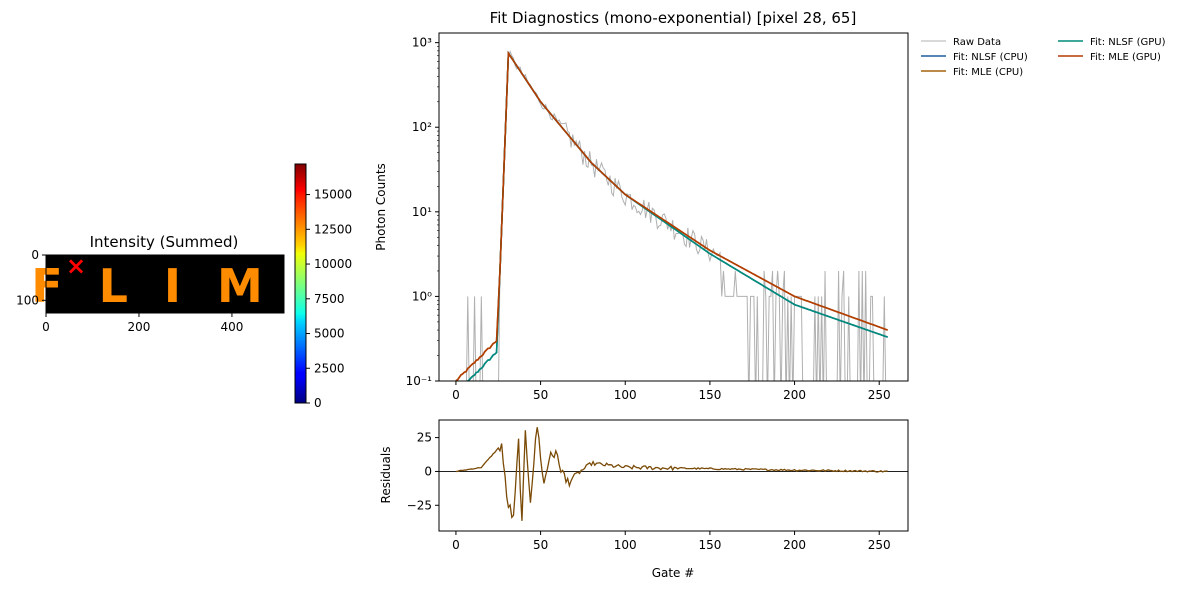 This screenshot has height=589, width=1188. Describe the element at coordinates (419, 505) in the screenshot. I see `res-ytick-label: −25` at that location.